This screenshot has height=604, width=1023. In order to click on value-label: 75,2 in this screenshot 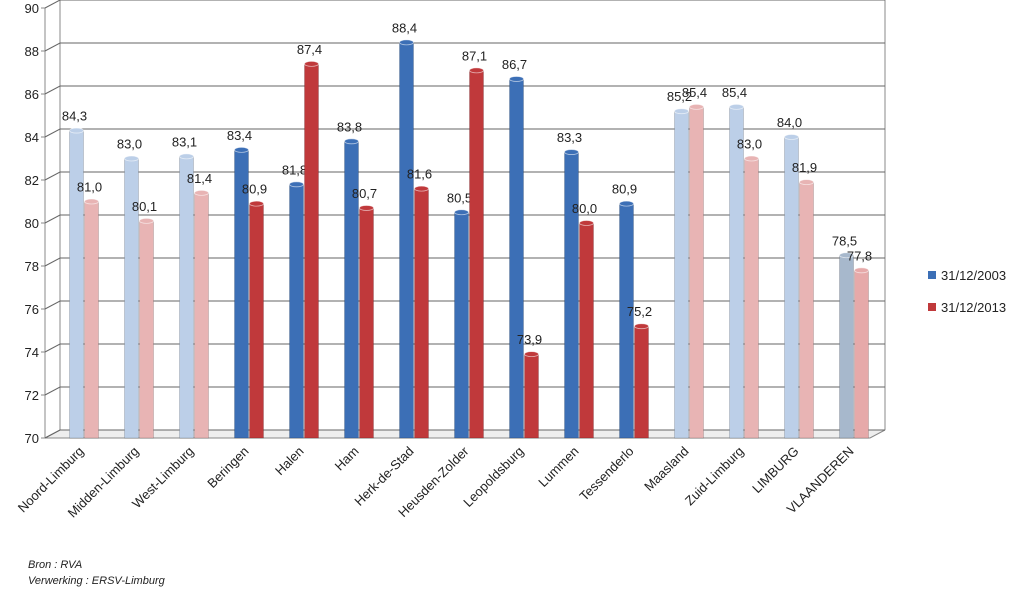, I will do `click(639, 311)`.